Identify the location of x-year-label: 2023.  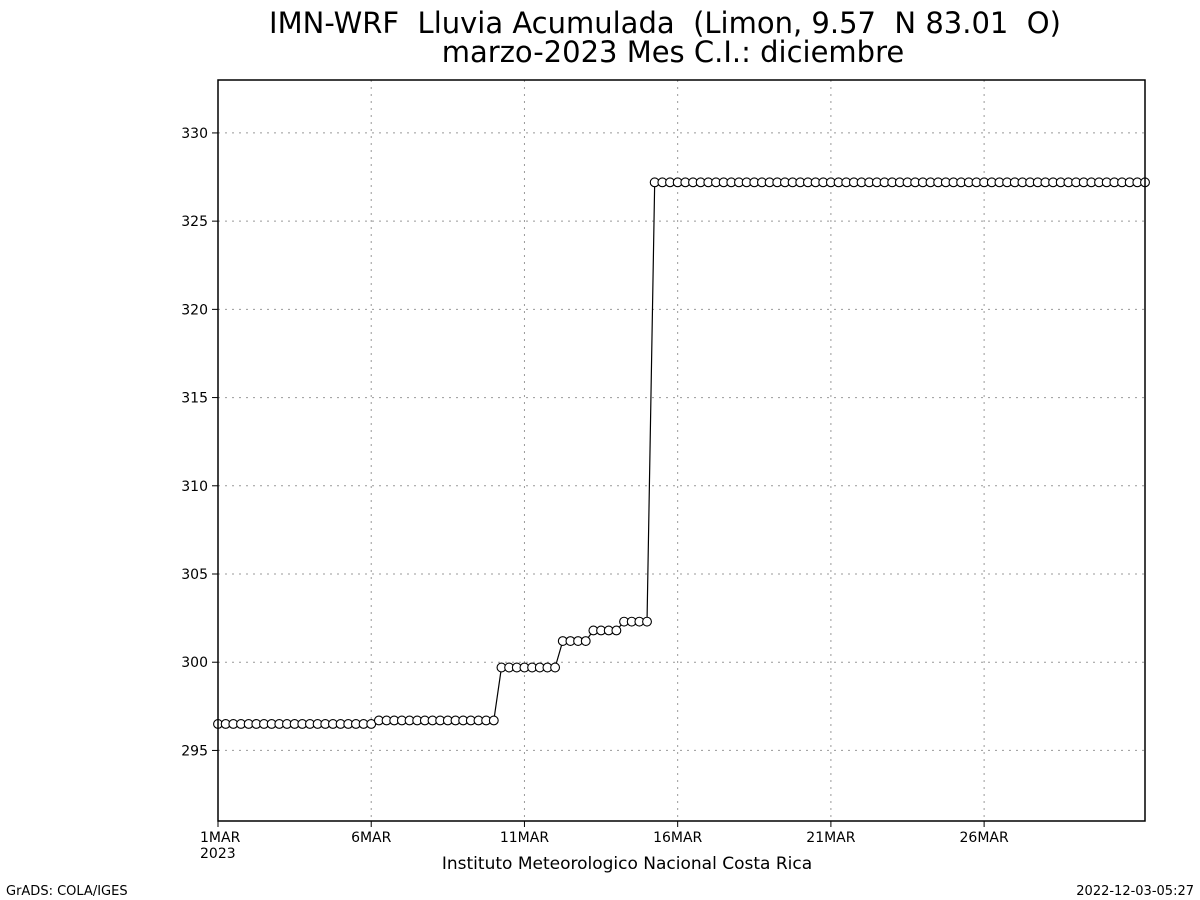
(218, 854).